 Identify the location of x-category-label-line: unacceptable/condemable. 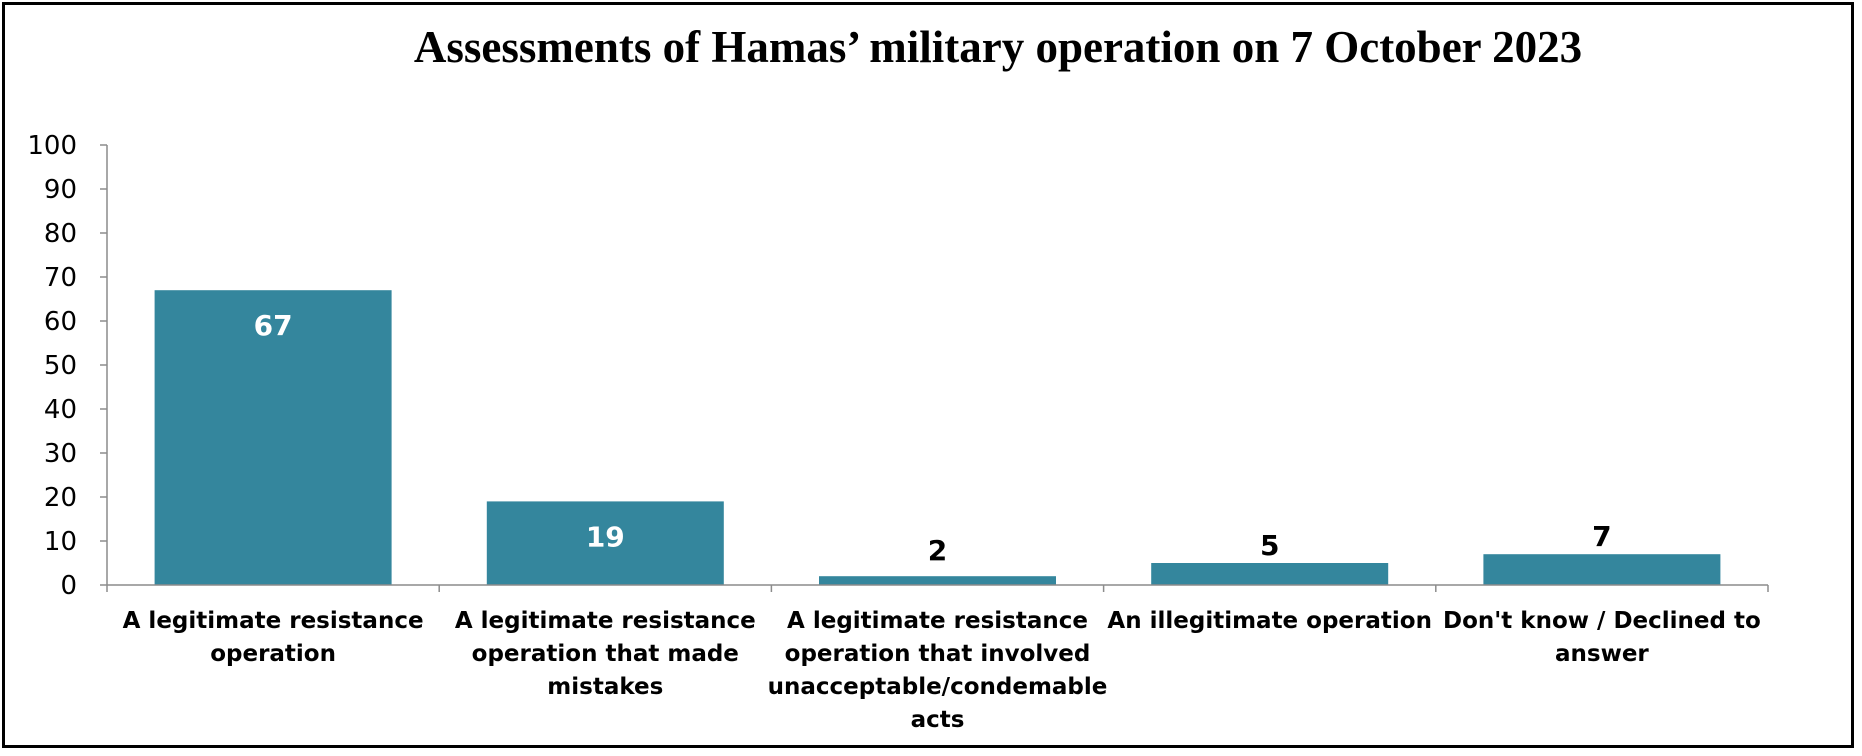
(938, 687).